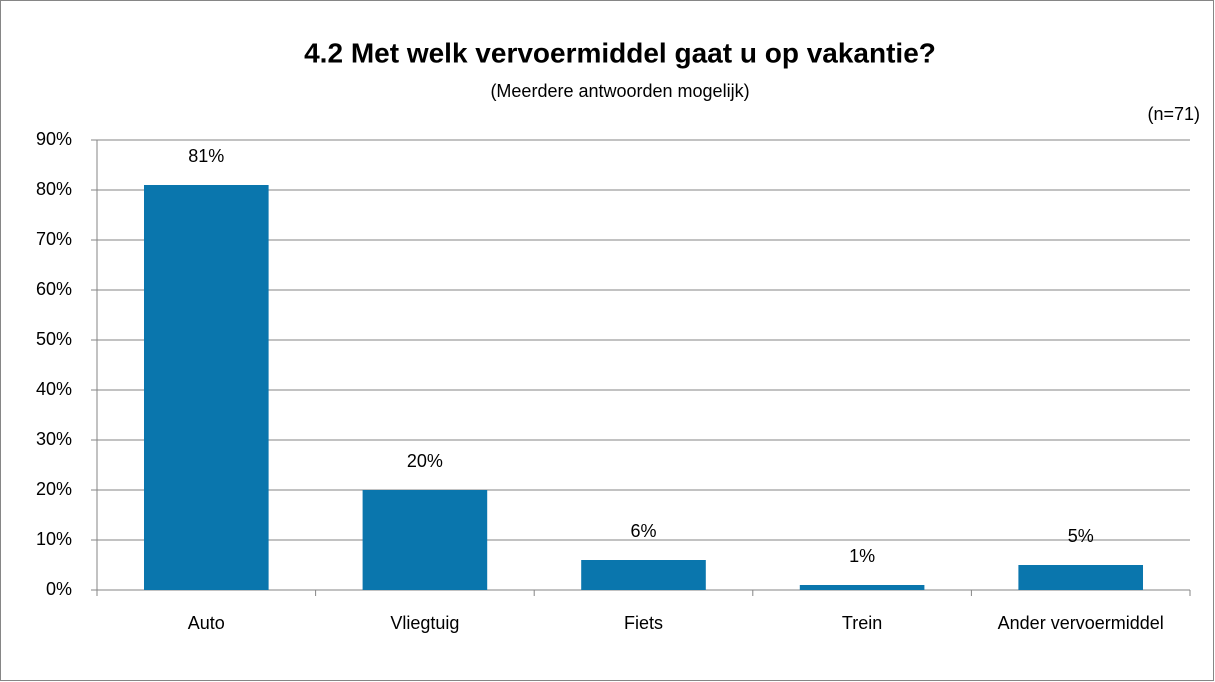 Image resolution: width=1215 pixels, height=682 pixels. Describe the element at coordinates (54, 239) in the screenshot. I see `y-tick-label: 70%` at that location.